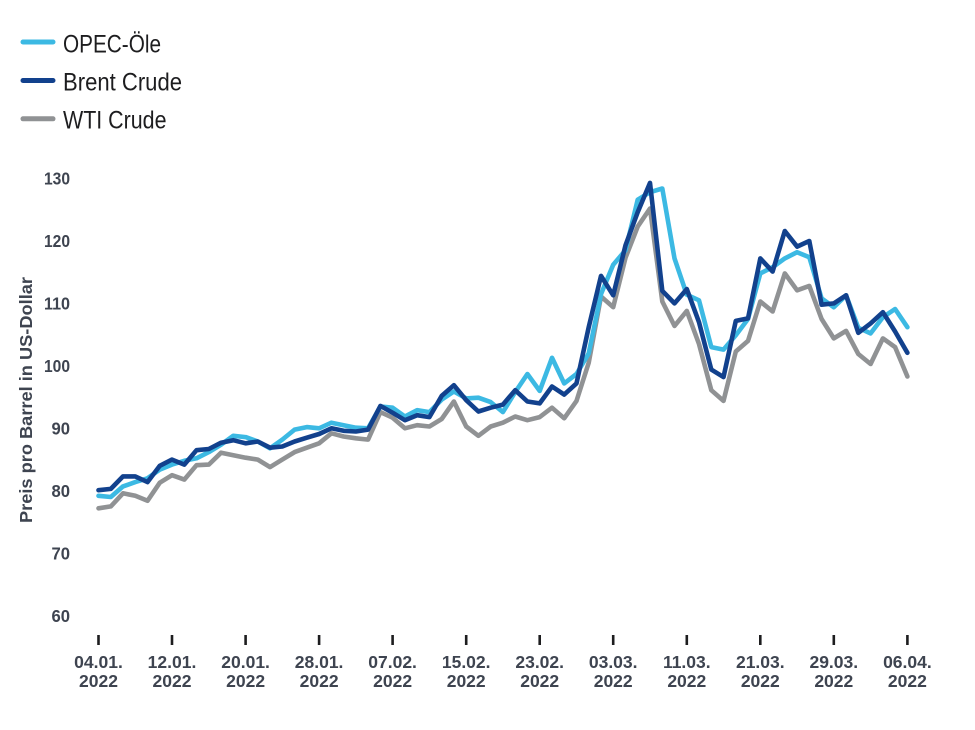 The height and width of the screenshot is (730, 975). I want to click on svg-text: 20.01., so click(245, 662).